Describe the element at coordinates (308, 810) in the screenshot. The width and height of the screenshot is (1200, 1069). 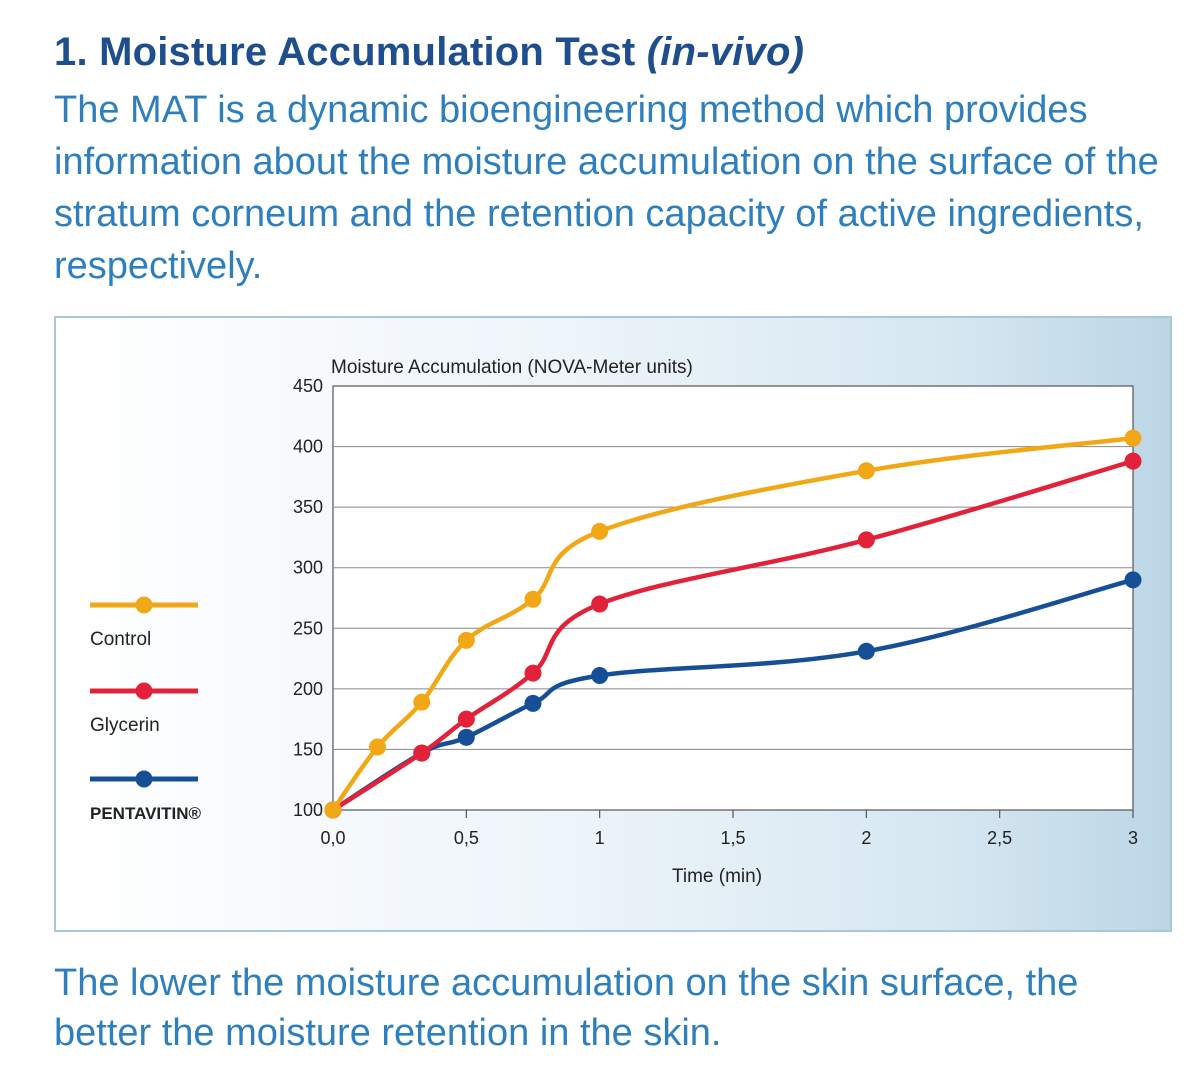
I see `y-tick-label-100: 100` at that location.